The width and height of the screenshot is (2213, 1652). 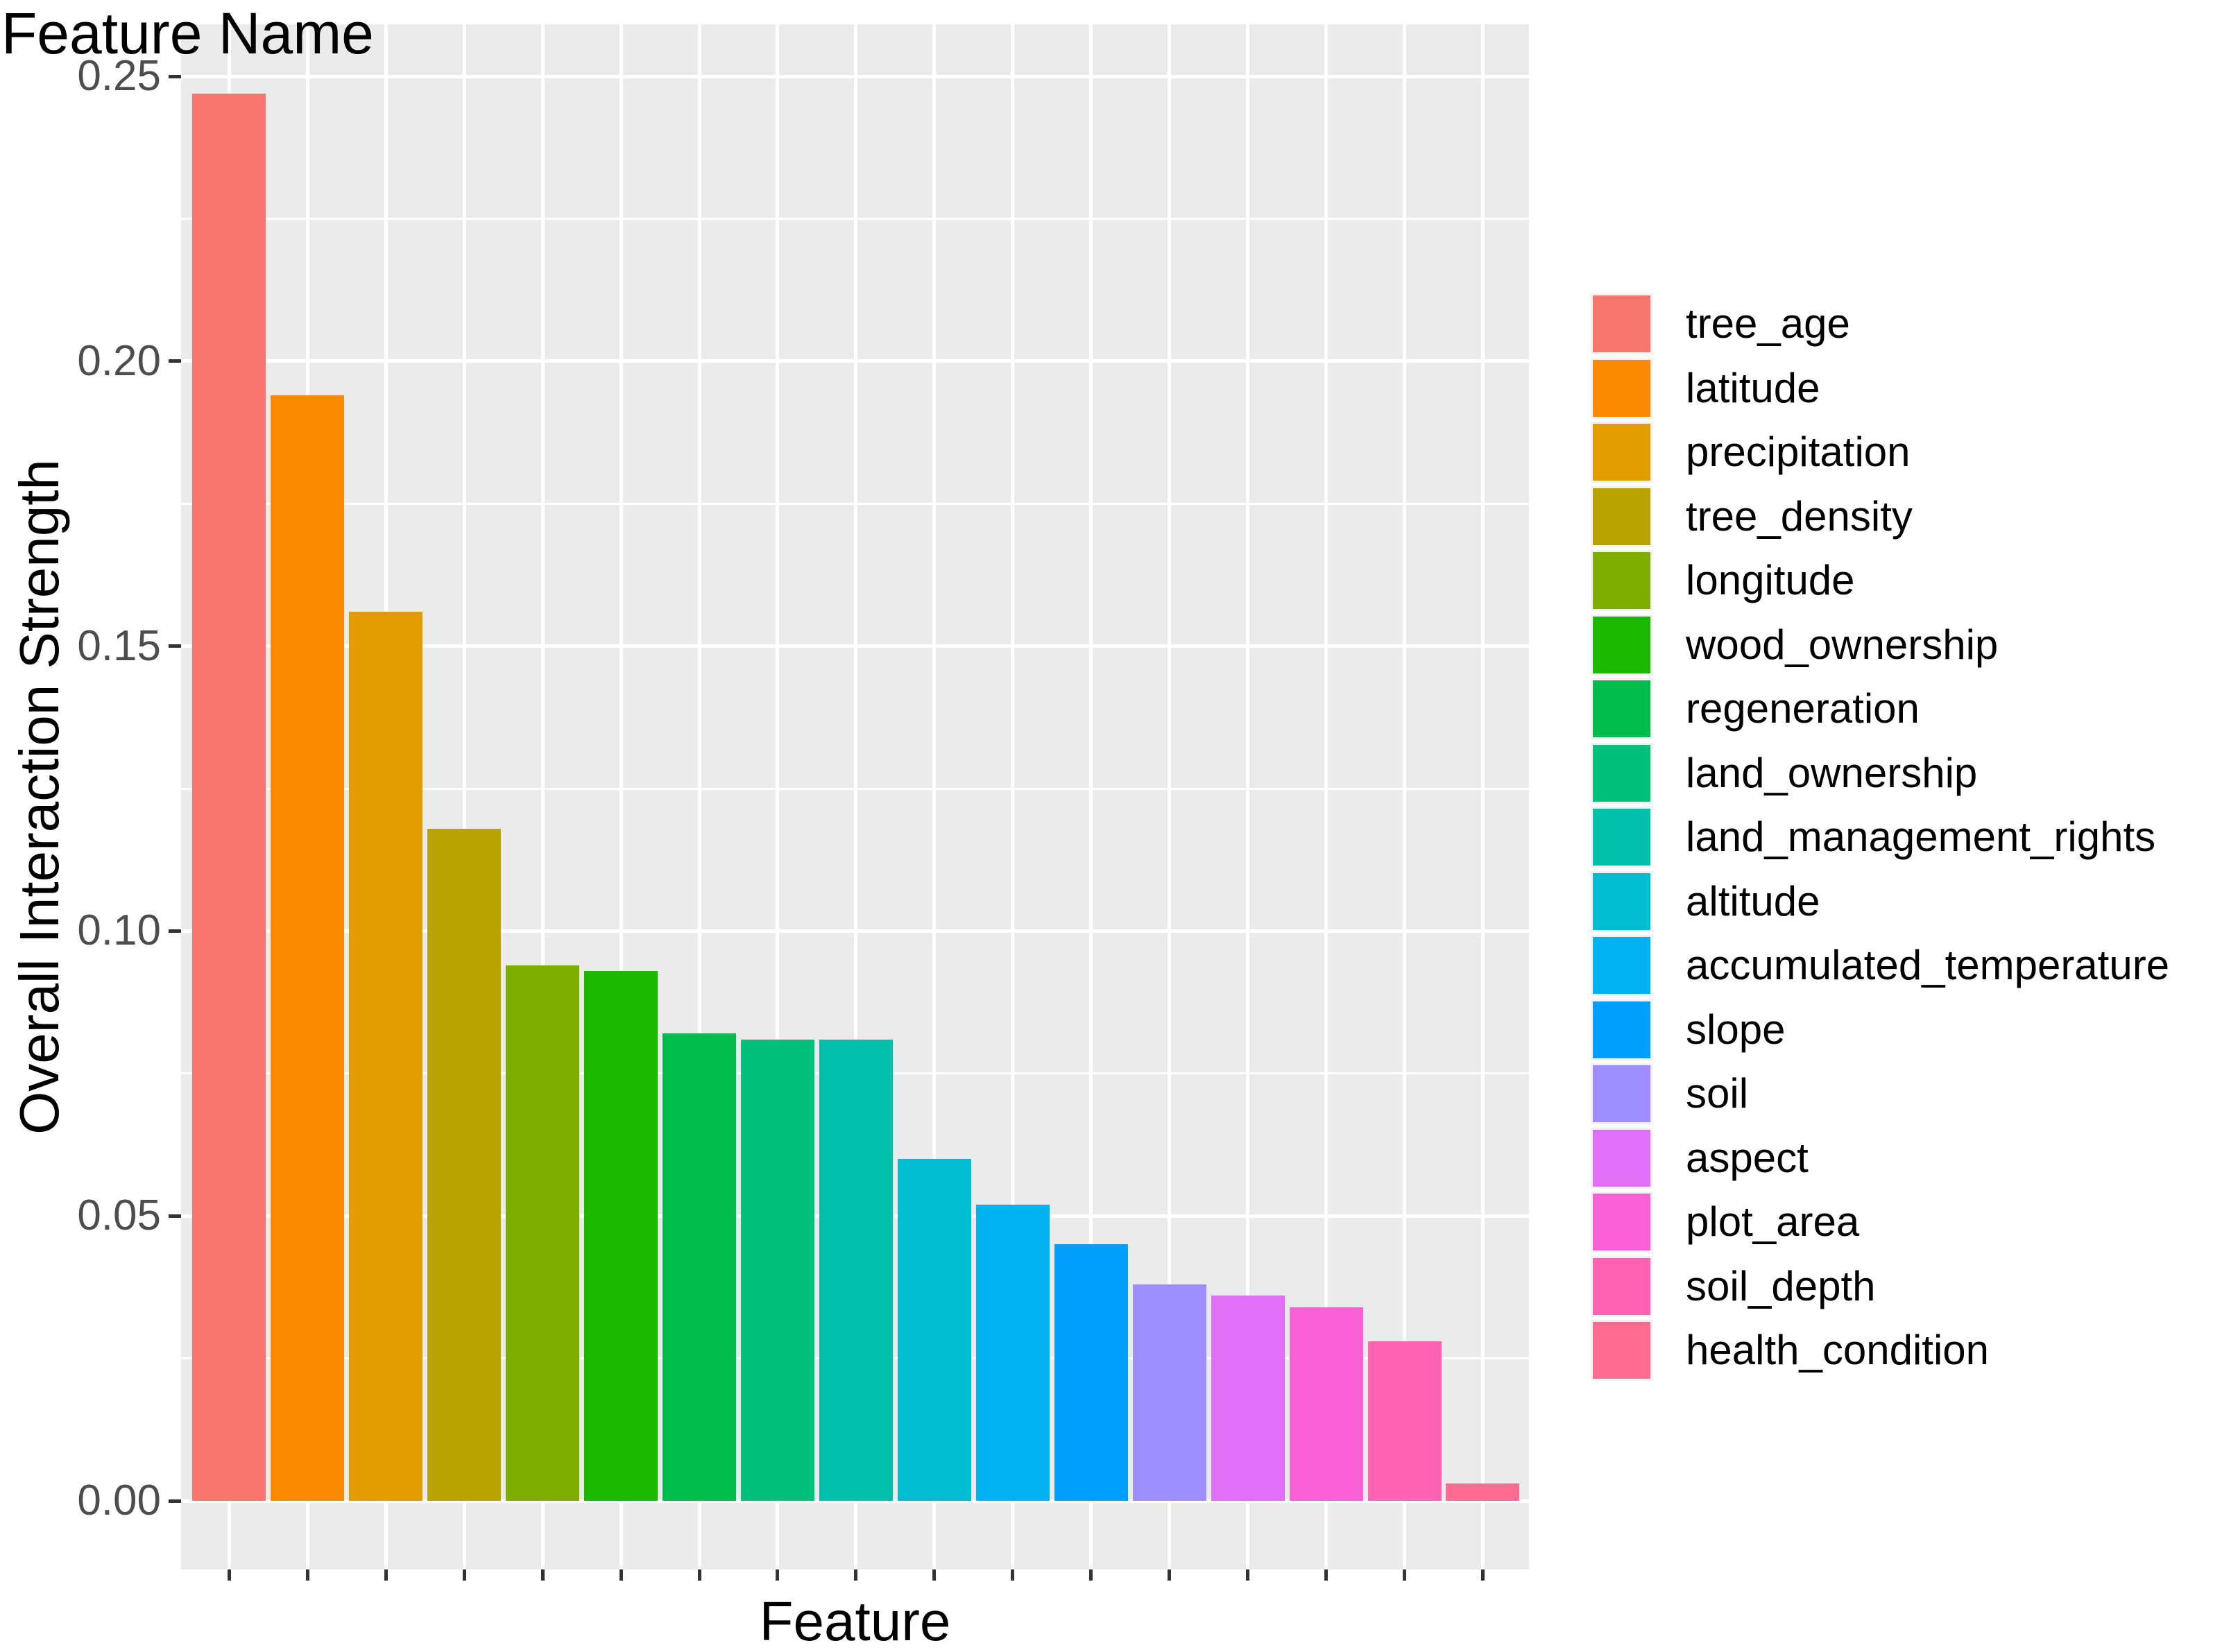 I want to click on legend-label-soil: soil, so click(x=1717, y=1093).